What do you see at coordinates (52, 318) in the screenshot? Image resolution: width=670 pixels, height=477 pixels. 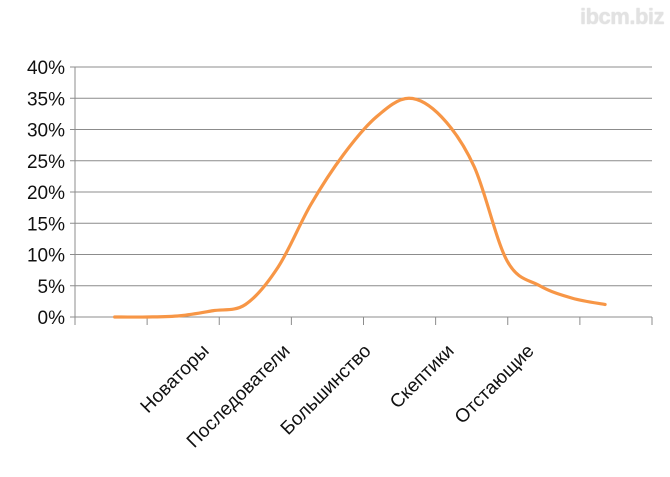 I see `y-tick-label: 0%` at bounding box center [52, 318].